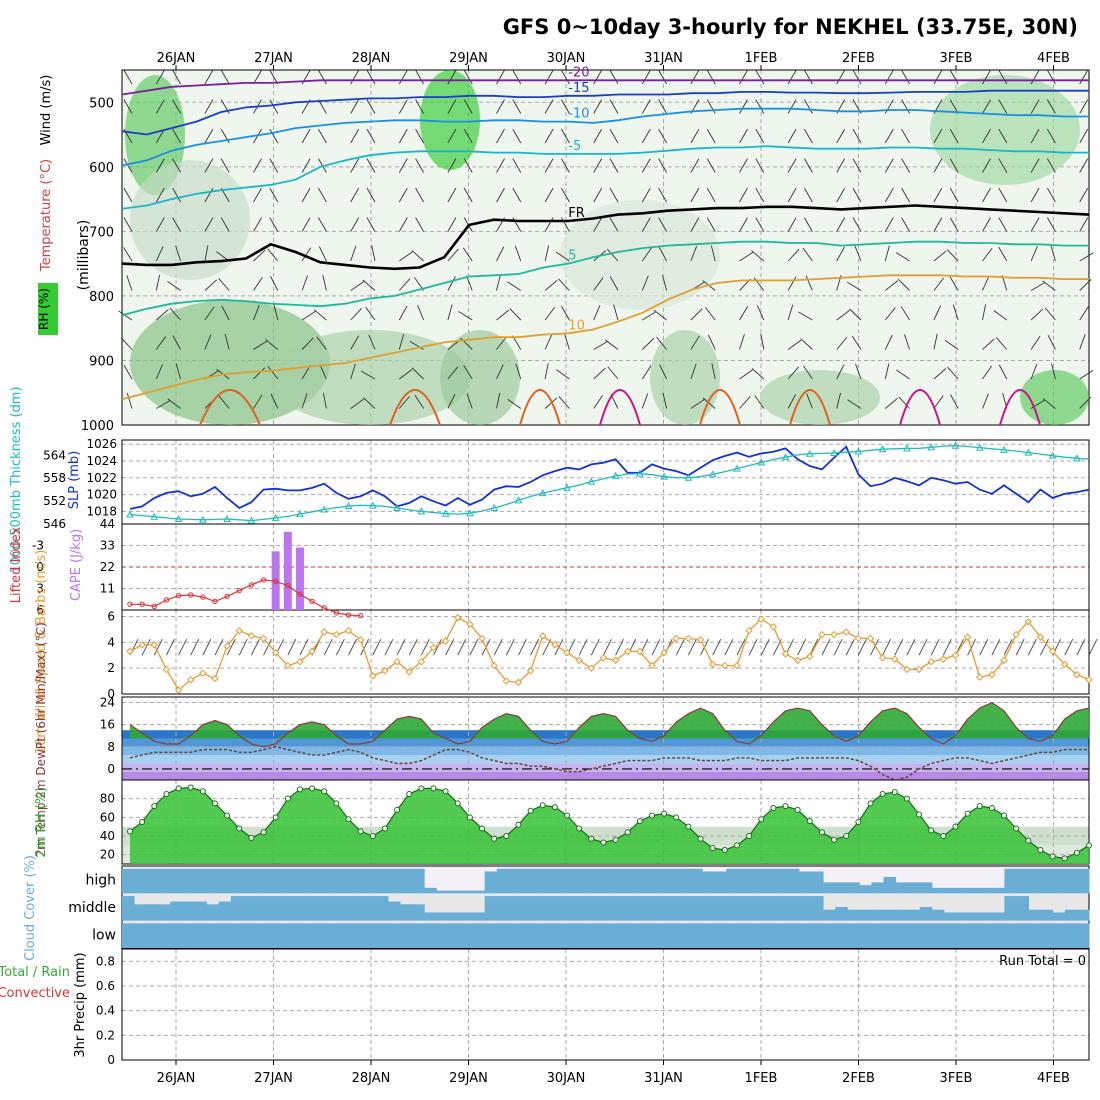 The height and width of the screenshot is (1100, 1100). What do you see at coordinates (54, 455) in the screenshot?
I see `thickness-tick: 564` at bounding box center [54, 455].